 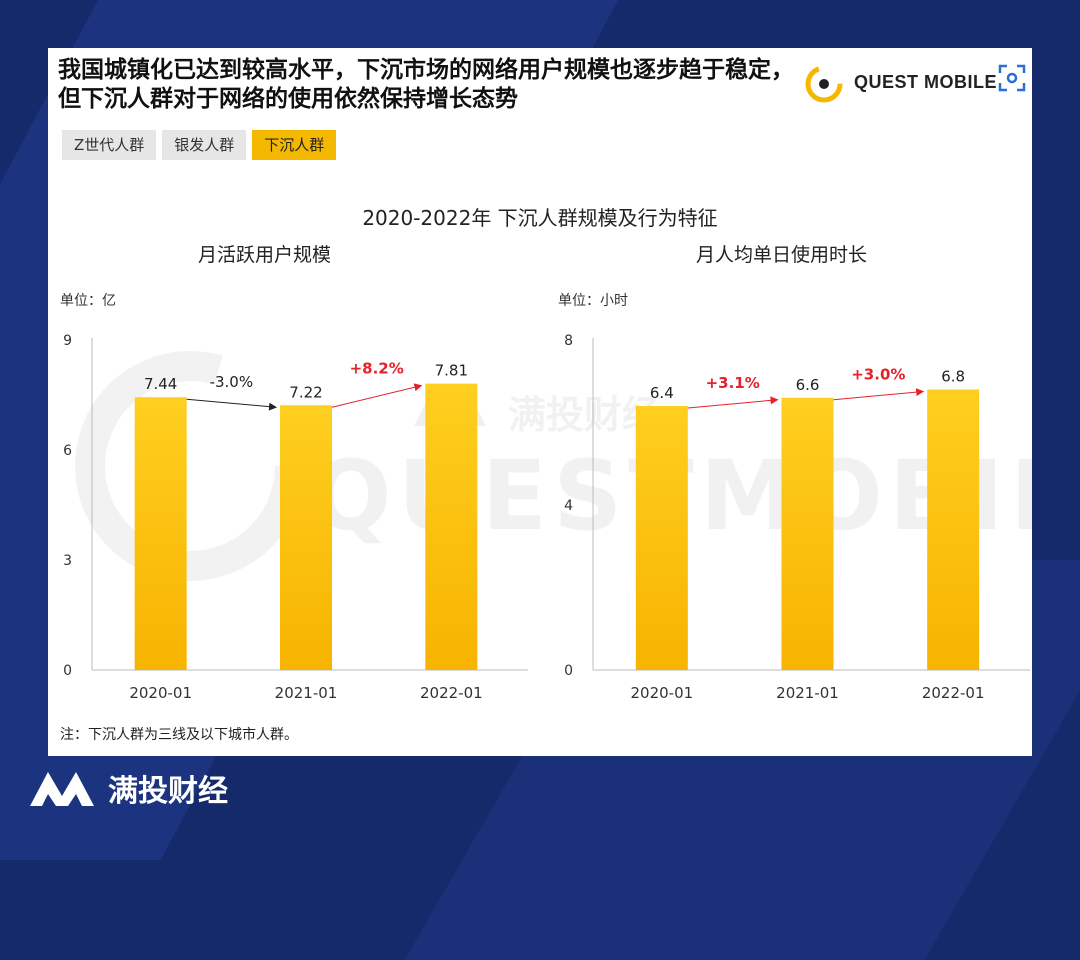 I want to click on bar-value-label: 6.8, so click(x=953, y=377).